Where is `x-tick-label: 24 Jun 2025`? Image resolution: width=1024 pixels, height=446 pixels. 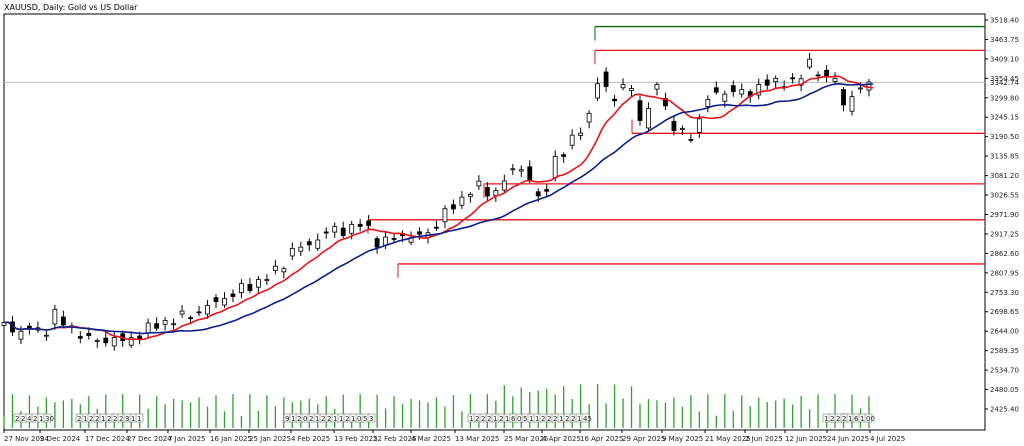 x-tick-label: 24 Jun 2025 is located at coordinates (848, 439).